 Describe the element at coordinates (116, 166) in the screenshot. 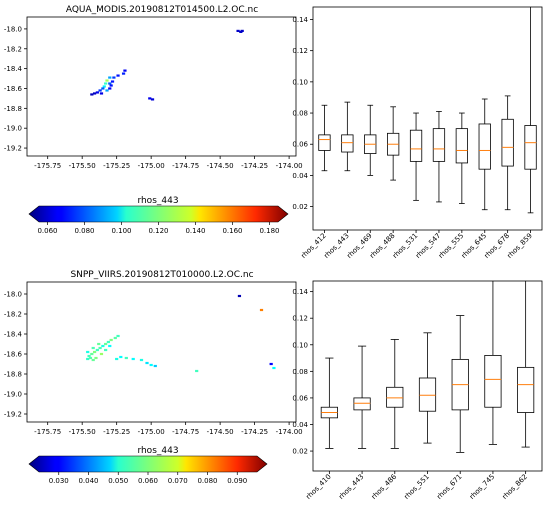

I see `x-tick-label: -175.25` at that location.